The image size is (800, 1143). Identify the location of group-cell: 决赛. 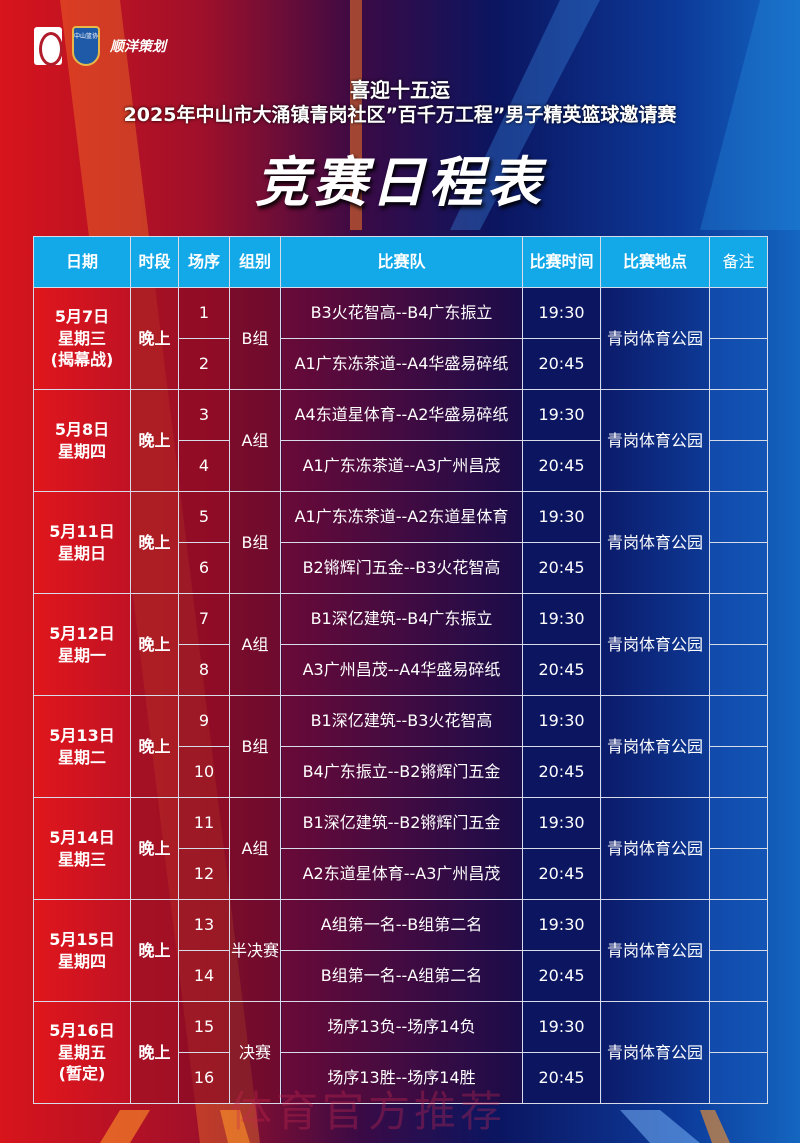
(255, 1052).